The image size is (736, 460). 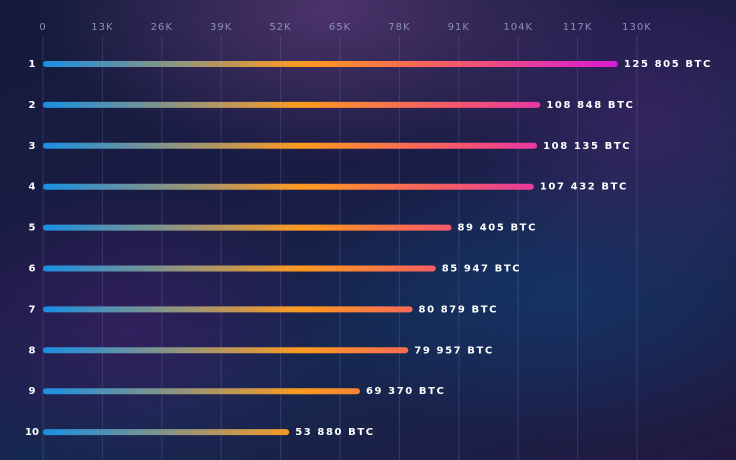 What do you see at coordinates (32, 187) in the screenshot?
I see `category-label: 4` at bounding box center [32, 187].